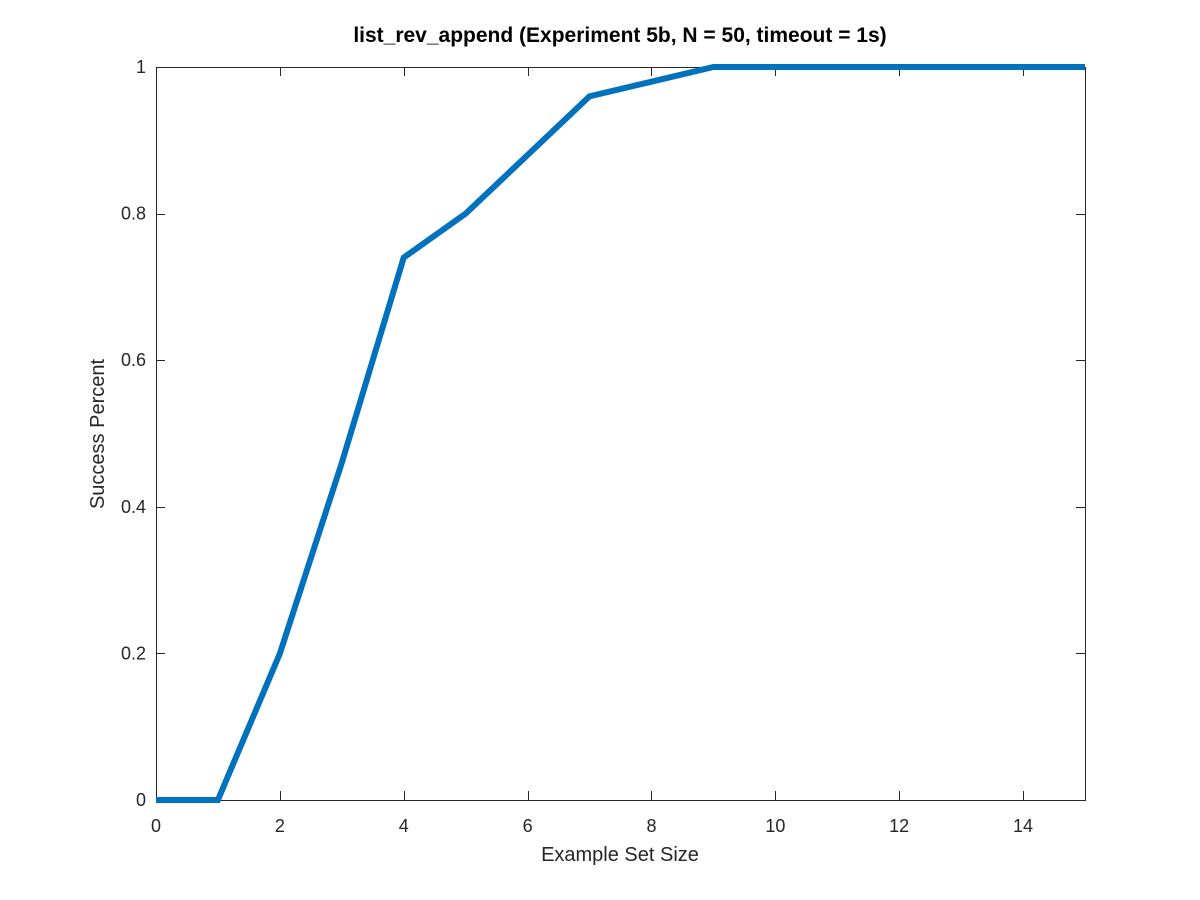 The image size is (1200, 900). What do you see at coordinates (133, 653) in the screenshot?
I see `y-tick-label: 0.2` at bounding box center [133, 653].